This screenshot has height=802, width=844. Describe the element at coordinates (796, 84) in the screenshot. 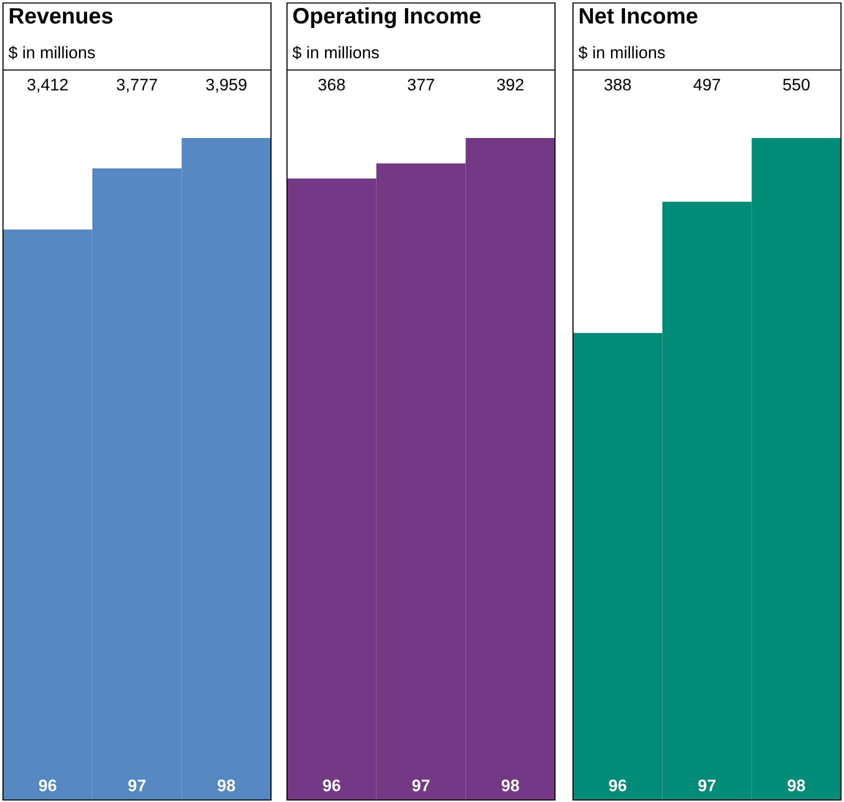

I see `data-label: 550` at that location.